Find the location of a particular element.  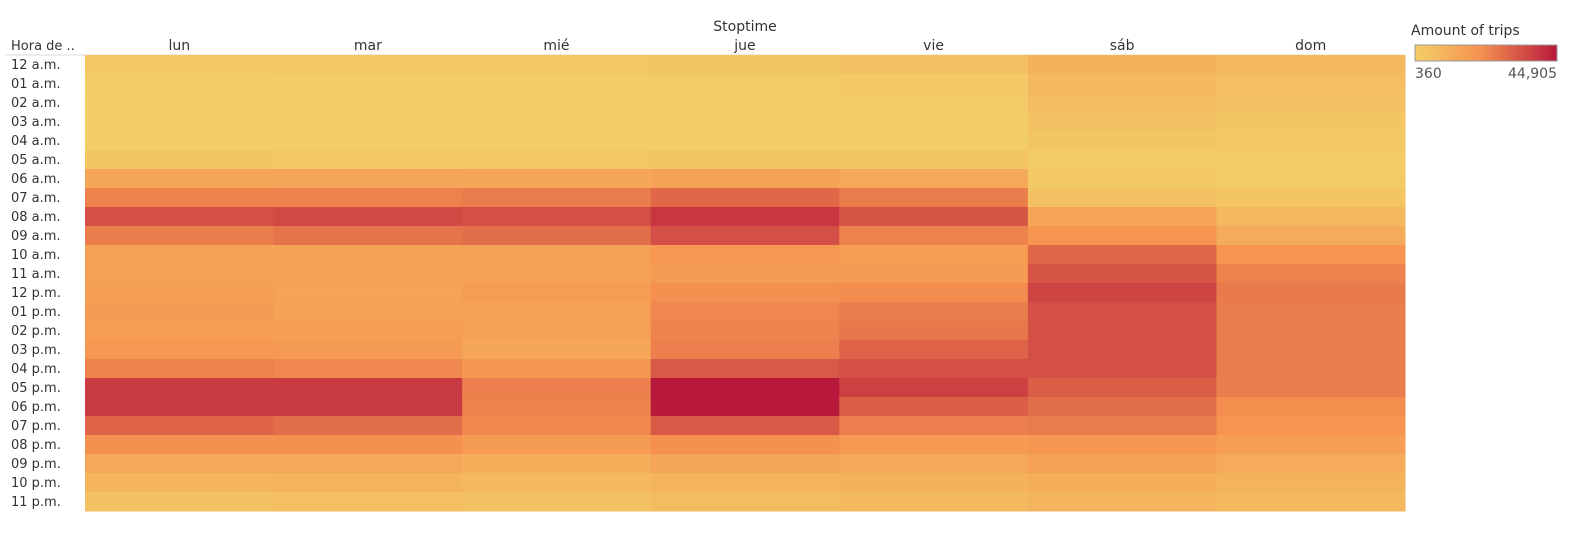

row-label: 12 a.m. is located at coordinates (36, 65).